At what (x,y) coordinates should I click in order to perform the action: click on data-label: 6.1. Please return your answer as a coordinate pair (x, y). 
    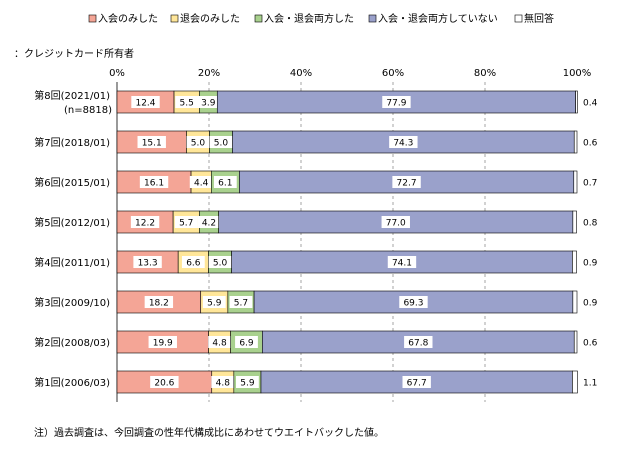
    Looking at the image, I should click on (225, 184).